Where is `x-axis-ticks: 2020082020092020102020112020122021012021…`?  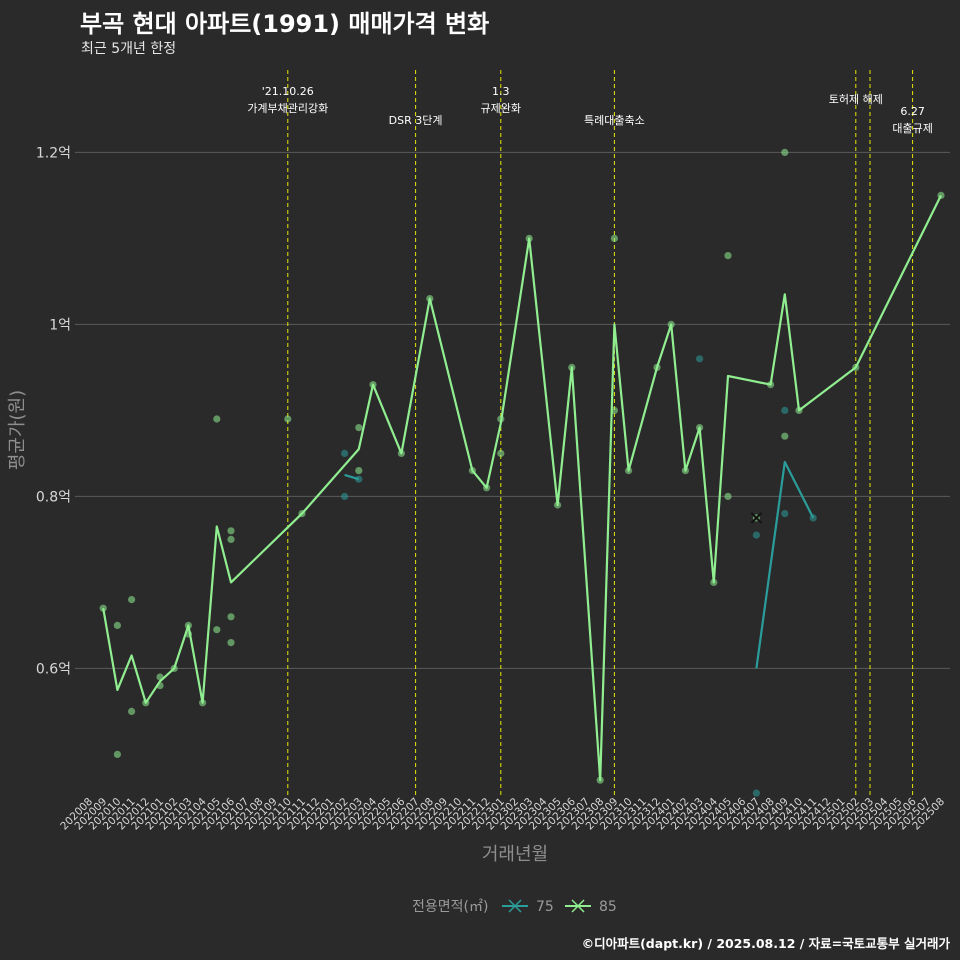 x-axis-ticks: 2020082020092020102020112020122021012021… is located at coordinates (502, 813).